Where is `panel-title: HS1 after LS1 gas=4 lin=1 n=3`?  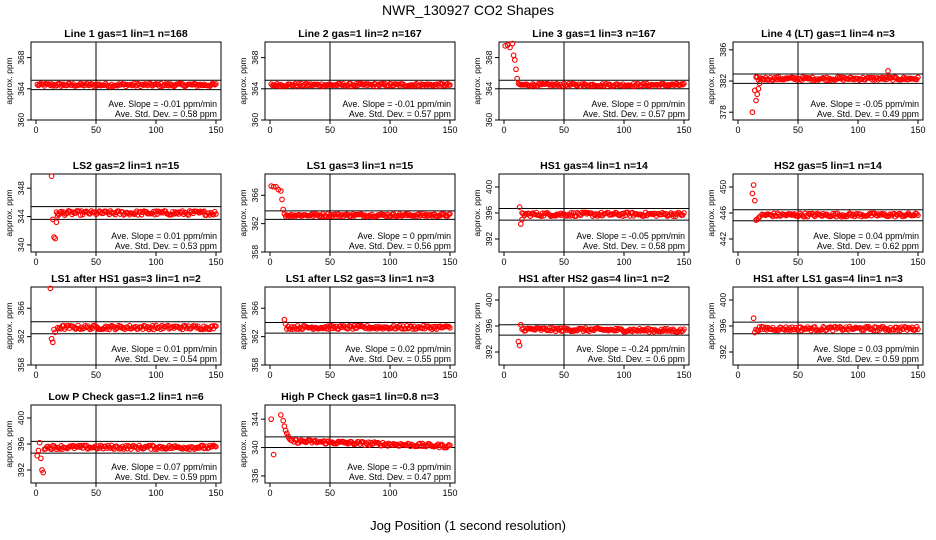
panel-title: HS1 after LS1 gas=4 lin=1 n=3 is located at coordinates (828, 279).